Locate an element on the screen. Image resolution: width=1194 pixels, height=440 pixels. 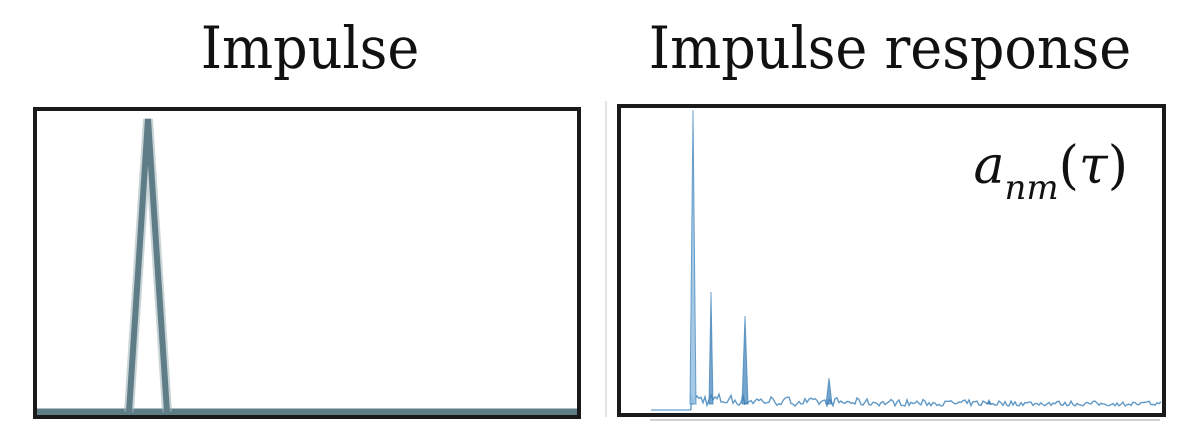
label-arg: τ is located at coordinates (1093, 166).